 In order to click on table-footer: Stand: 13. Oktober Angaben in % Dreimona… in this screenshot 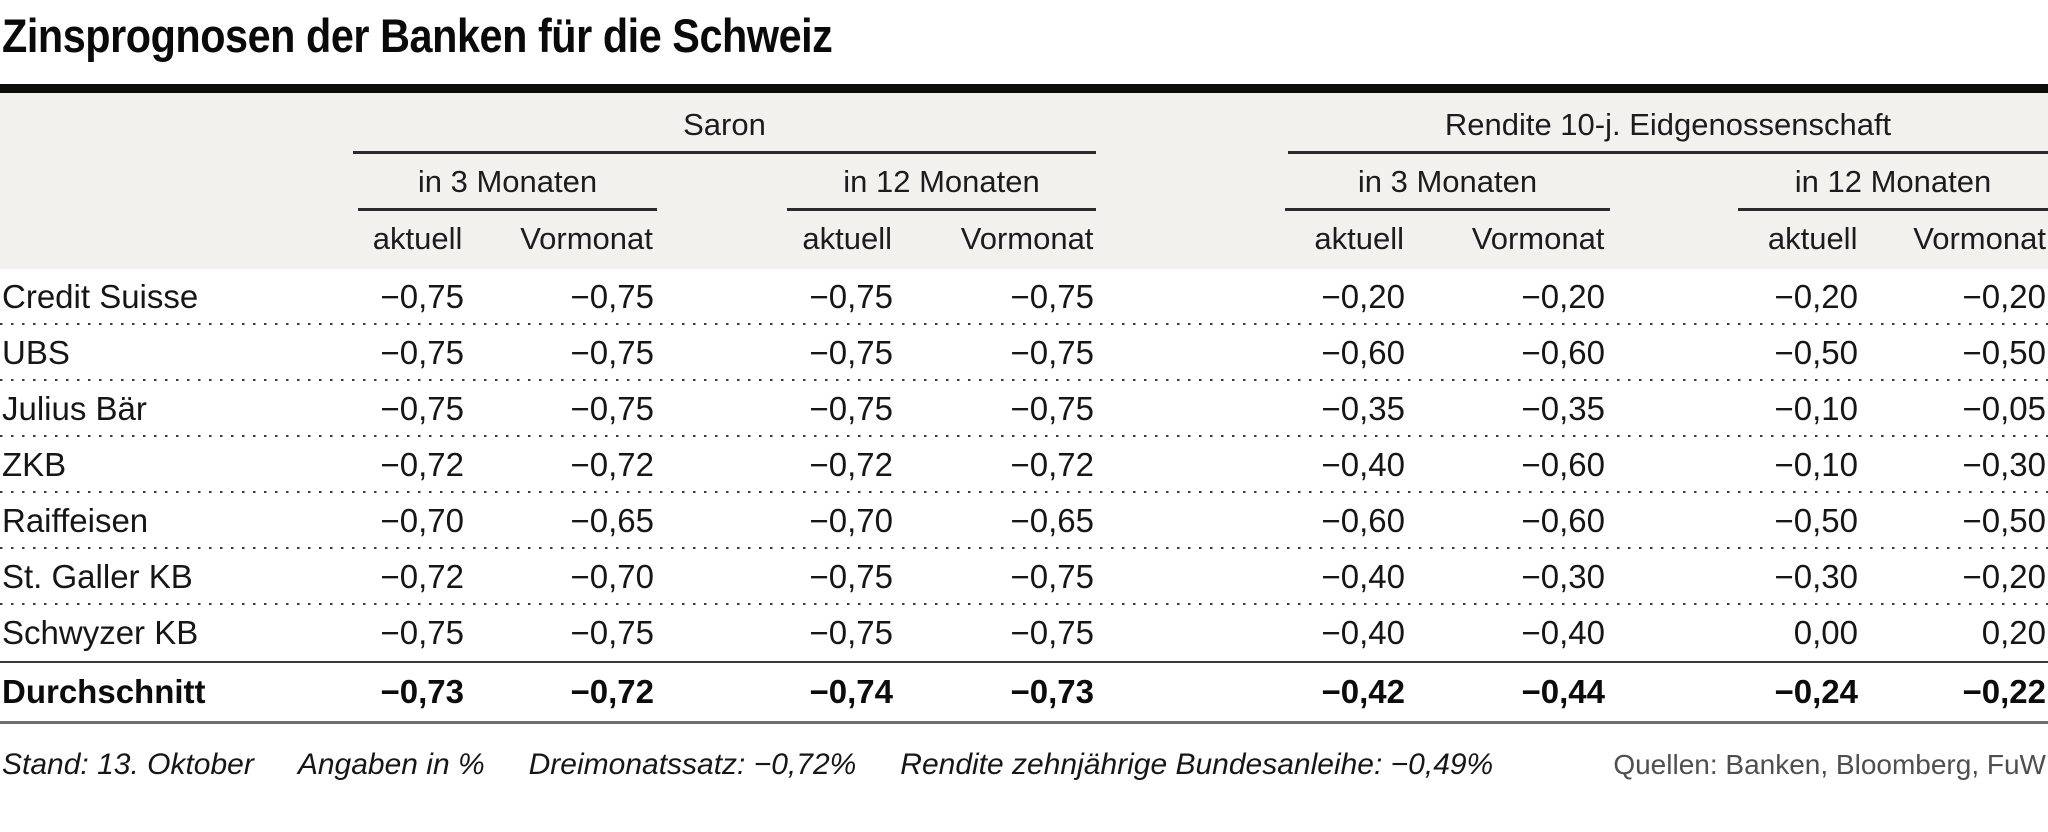, I will do `click(1024, 753)`.